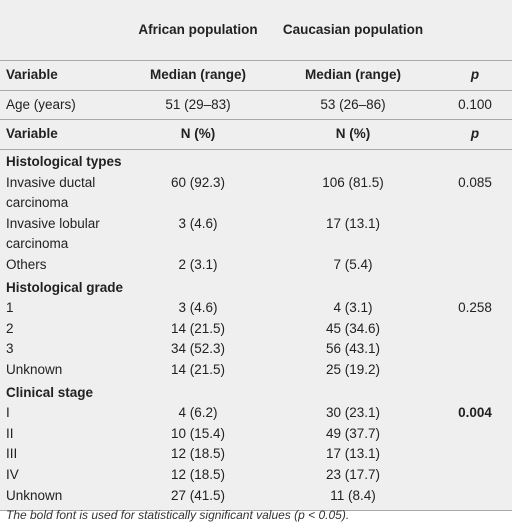 The image size is (512, 525). Describe the element at coordinates (353, 413) in the screenshot. I see `table-cell: 30 (23.1)` at that location.